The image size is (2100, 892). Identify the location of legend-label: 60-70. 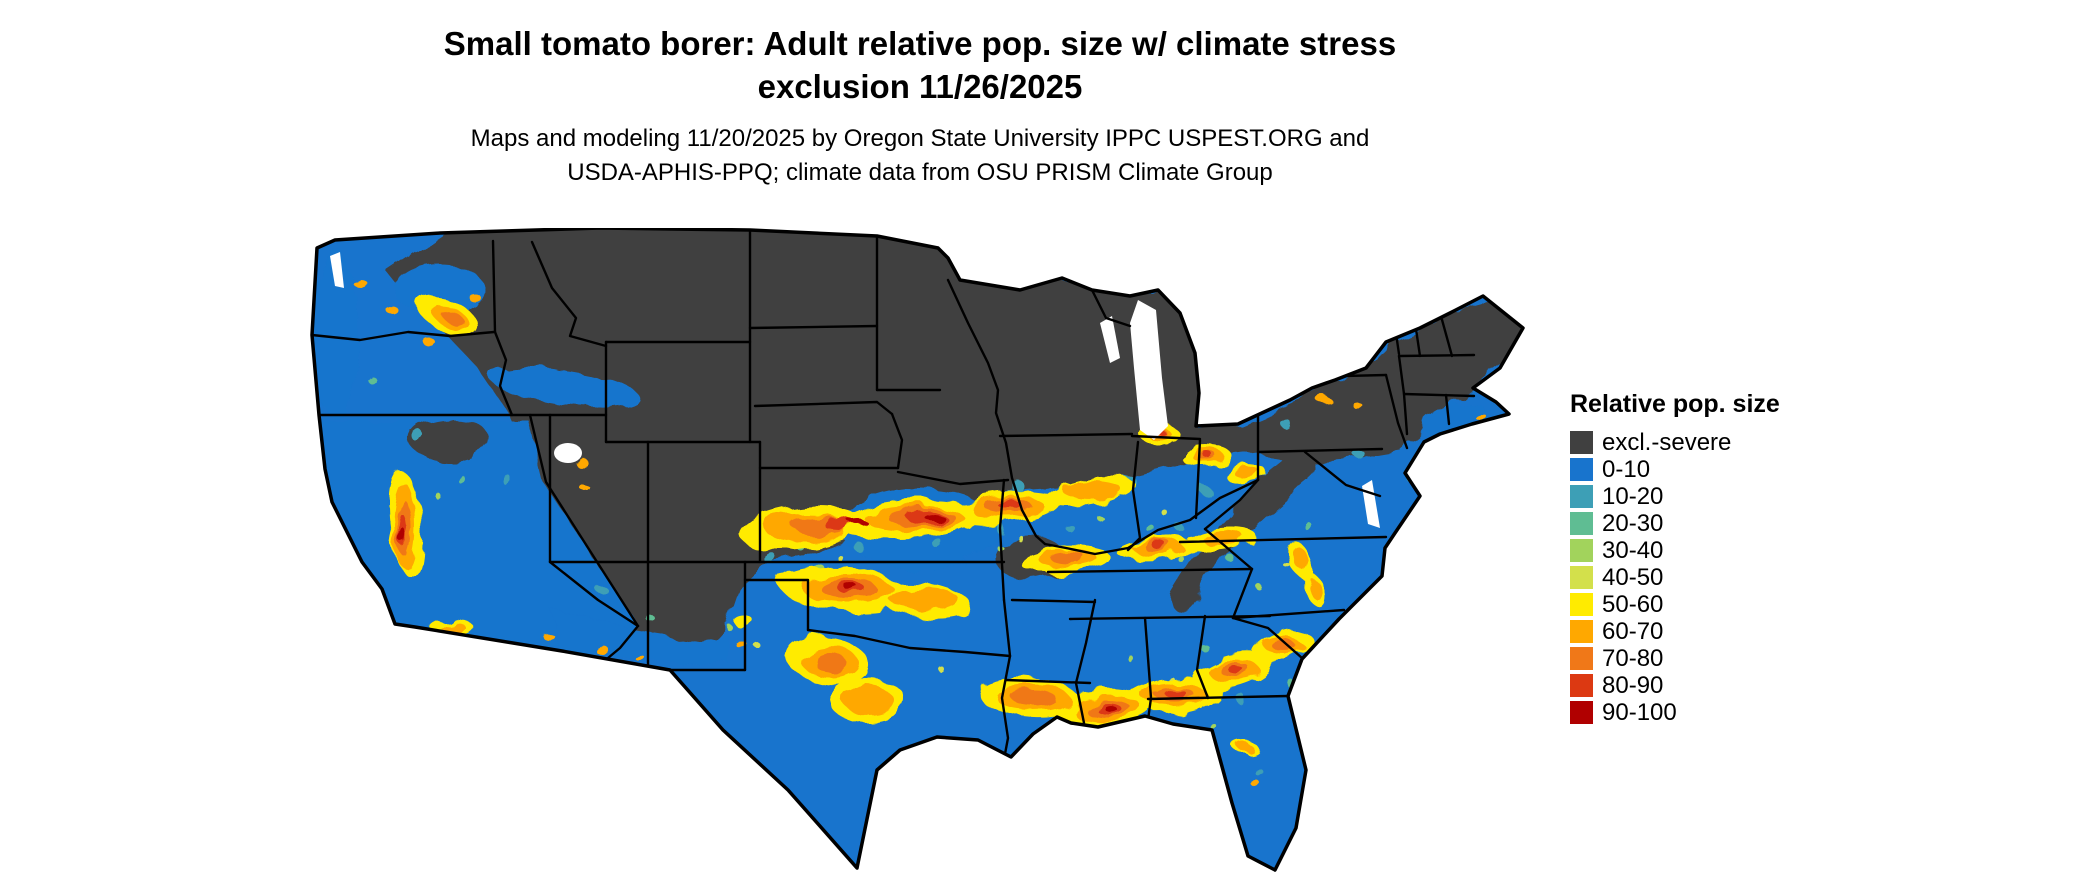
(1633, 631).